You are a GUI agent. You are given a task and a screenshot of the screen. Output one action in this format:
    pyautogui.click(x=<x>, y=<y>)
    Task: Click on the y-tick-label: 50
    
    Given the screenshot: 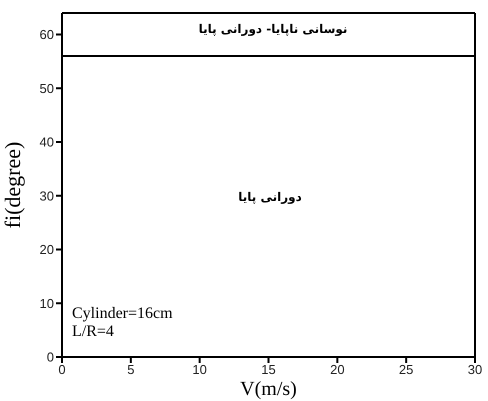 What is the action you would take?
    pyautogui.click(x=47, y=88)
    